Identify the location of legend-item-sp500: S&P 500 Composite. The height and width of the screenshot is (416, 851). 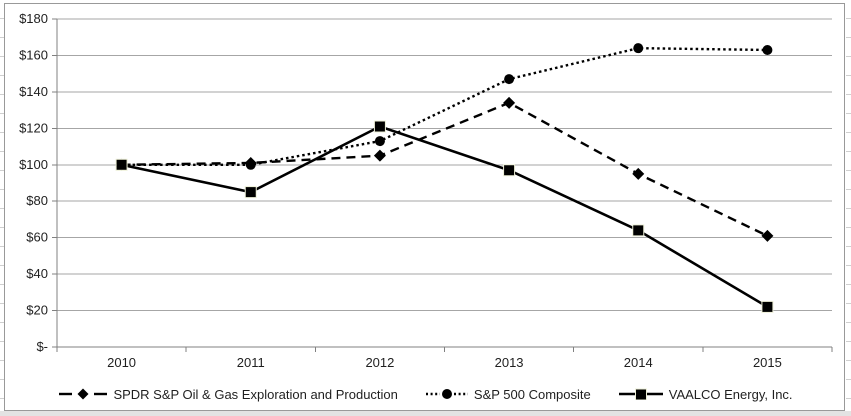
(508, 394).